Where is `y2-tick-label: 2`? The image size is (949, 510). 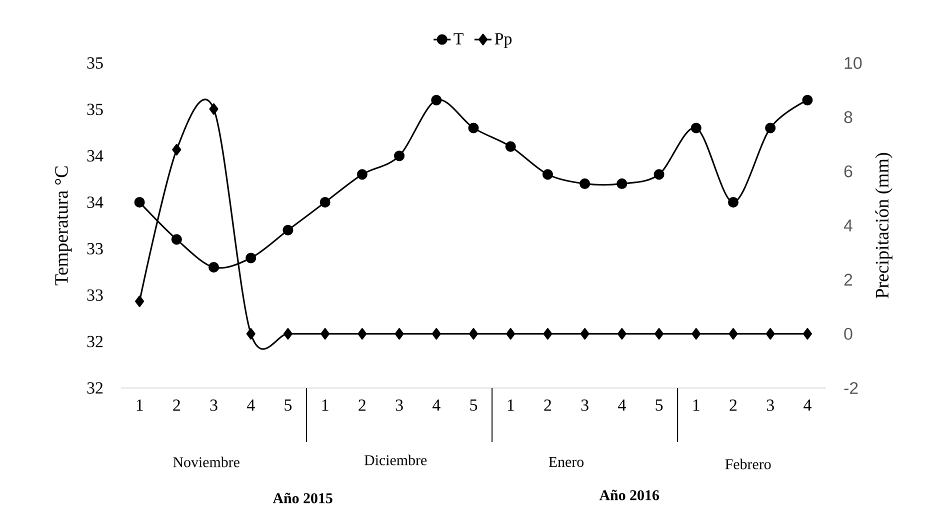 y2-tick-label: 2 is located at coordinates (848, 280).